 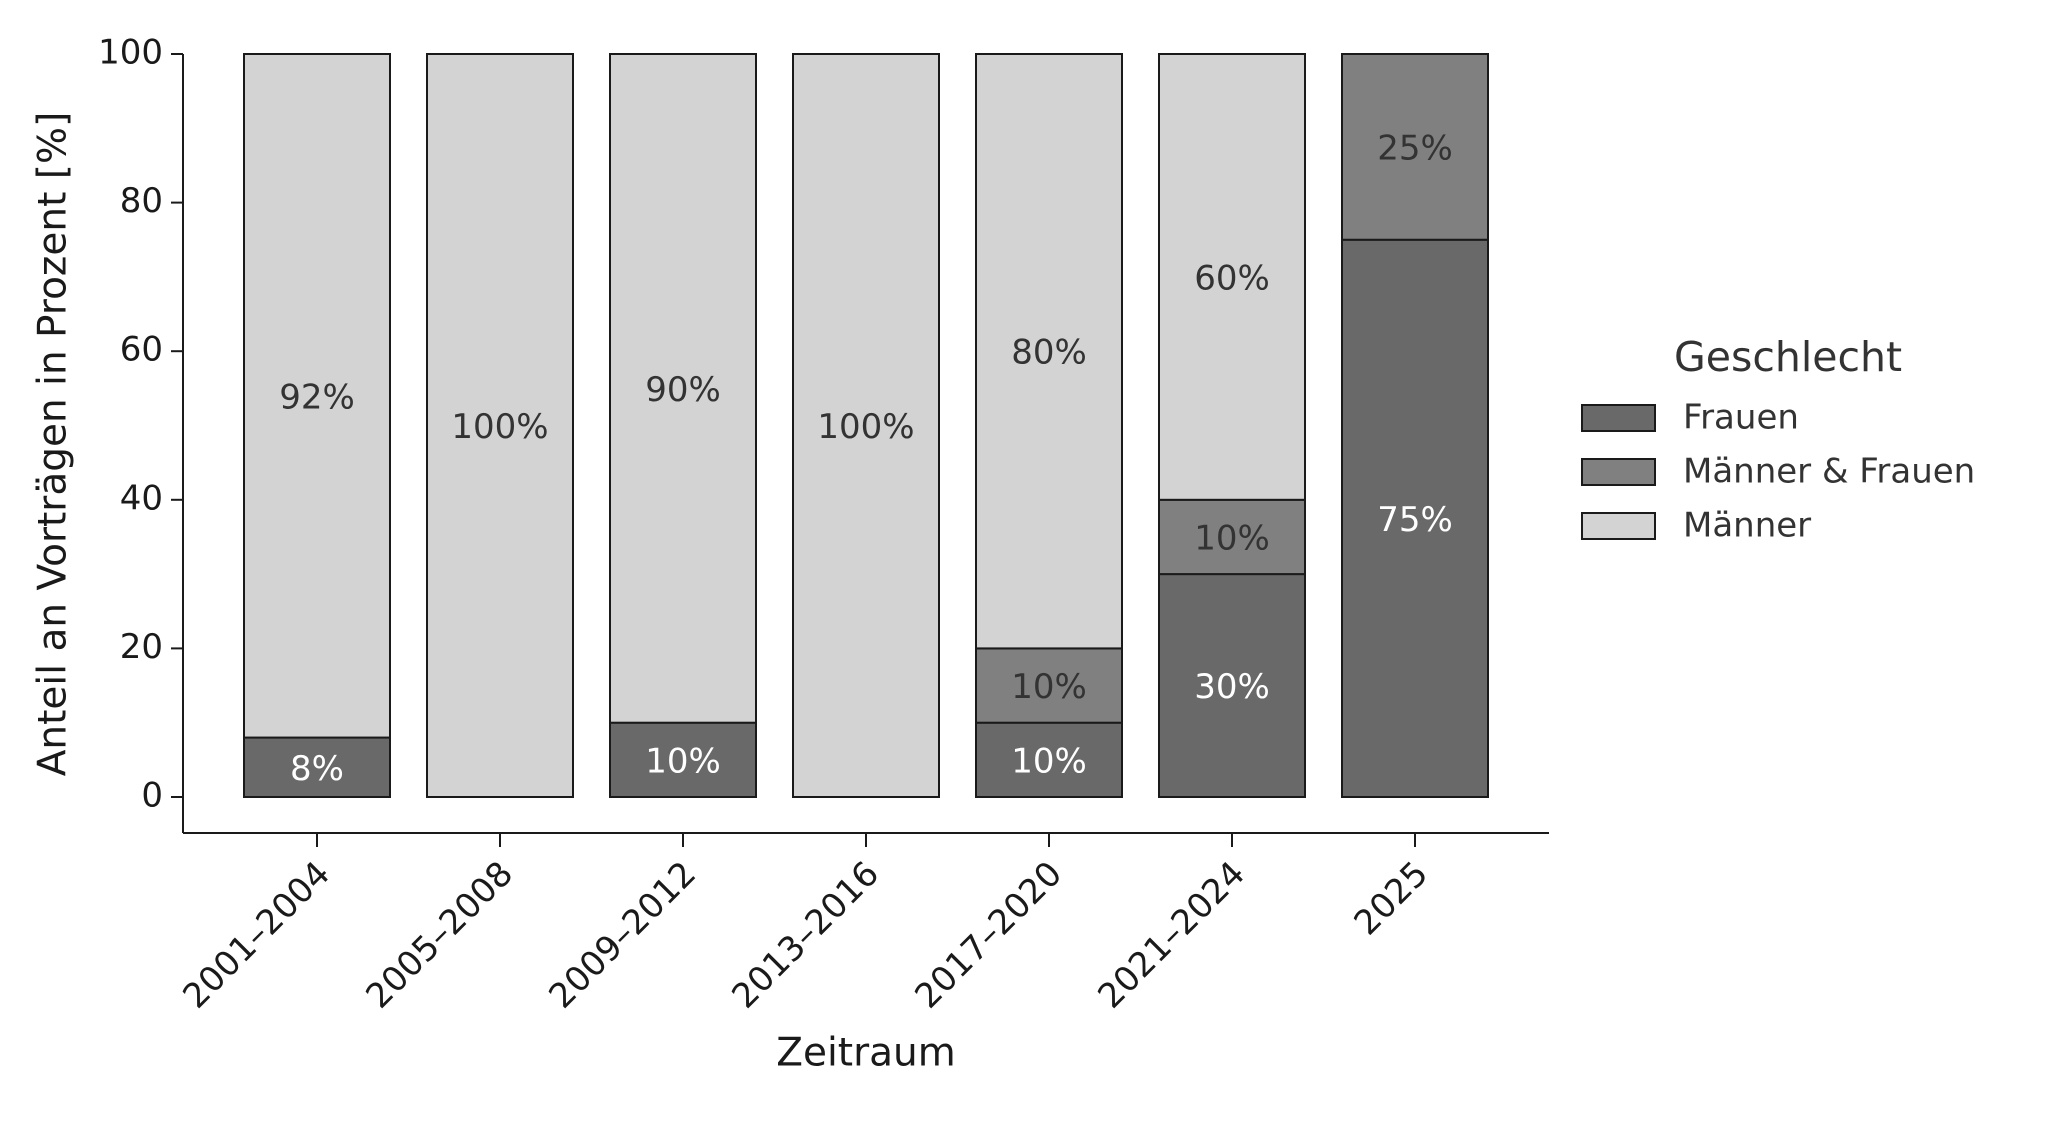 I want to click on y-tick-label: 40, so click(x=141, y=498).